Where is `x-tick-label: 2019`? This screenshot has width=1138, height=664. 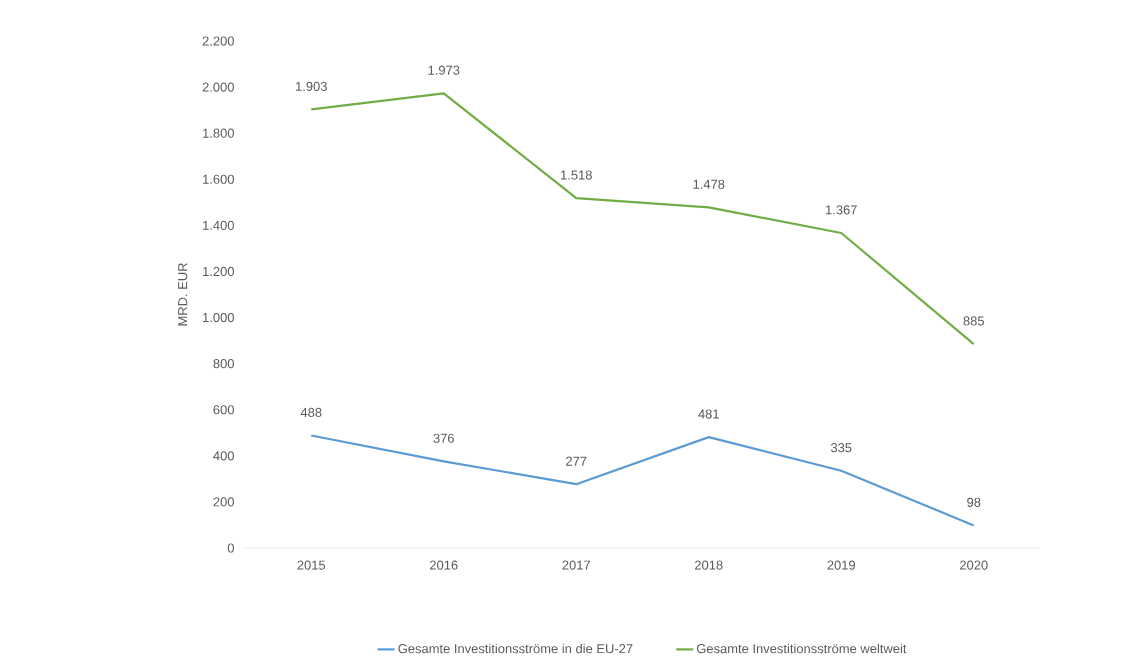 x-tick-label: 2019 is located at coordinates (841, 565).